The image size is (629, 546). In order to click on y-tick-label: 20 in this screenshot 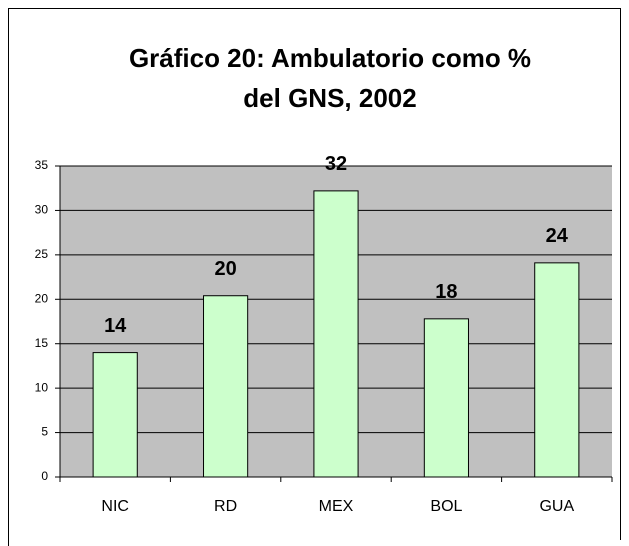, I will do `click(42, 298)`.